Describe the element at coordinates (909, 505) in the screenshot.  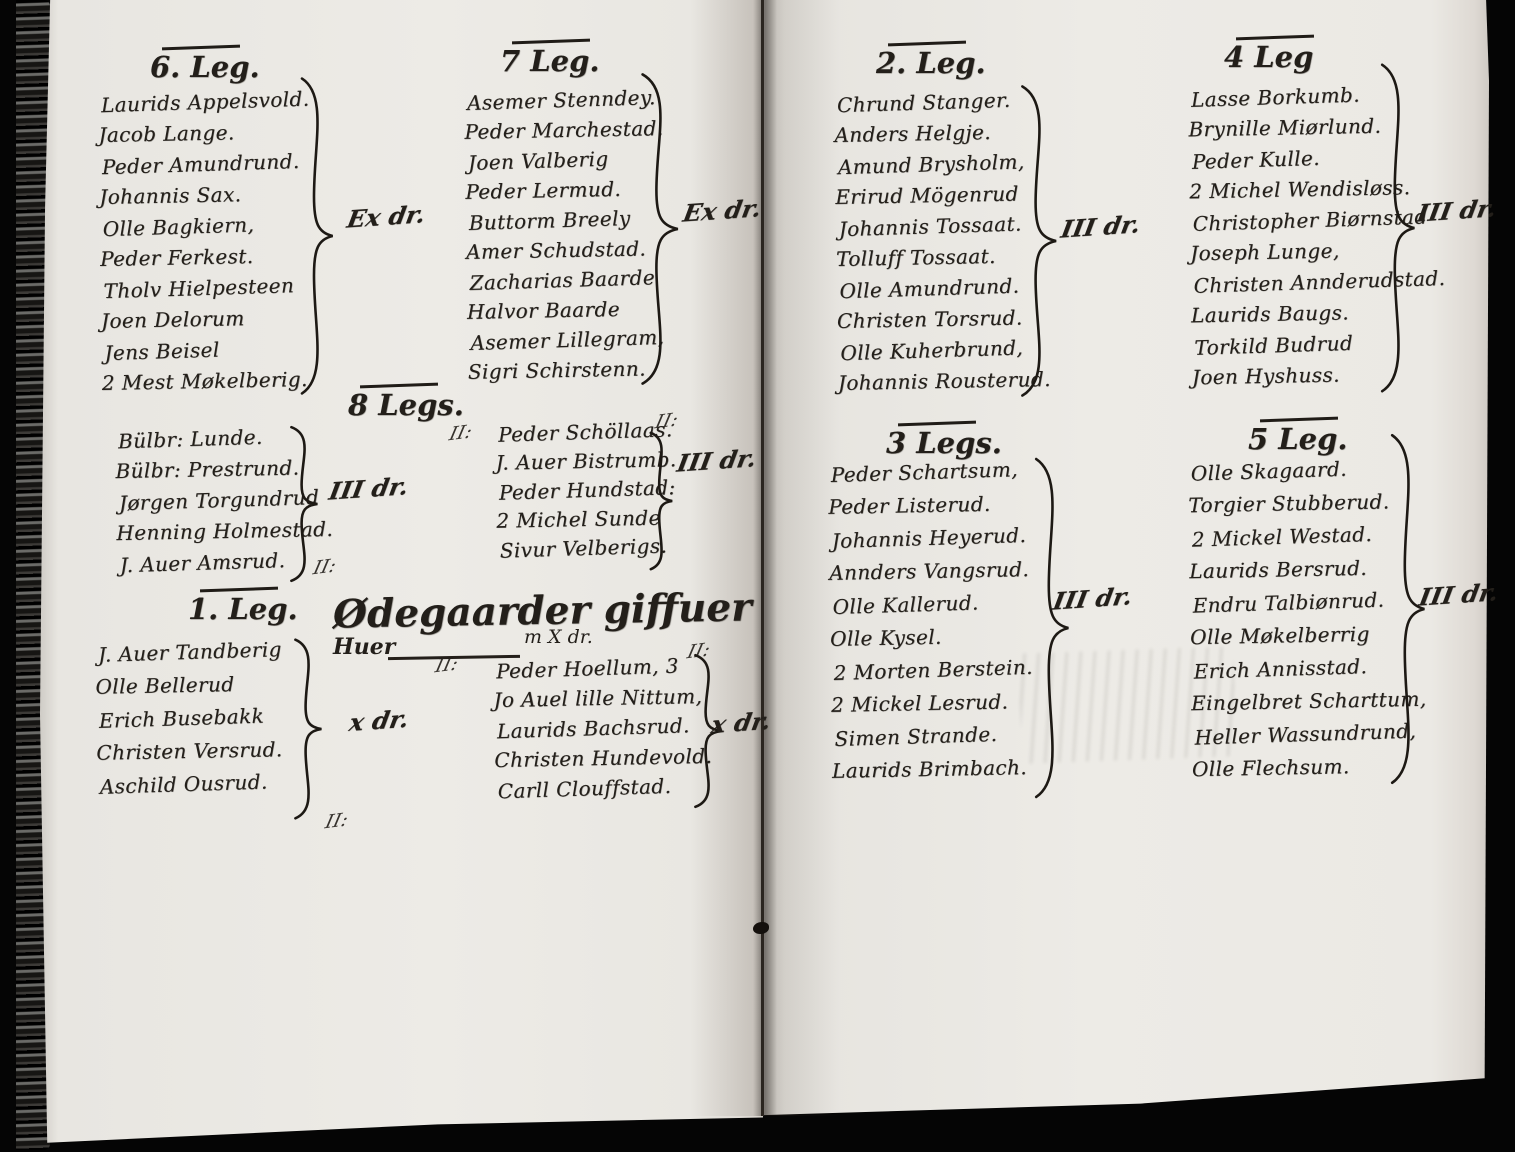
I see `manuscript-line: Peder Listerud.` at that location.